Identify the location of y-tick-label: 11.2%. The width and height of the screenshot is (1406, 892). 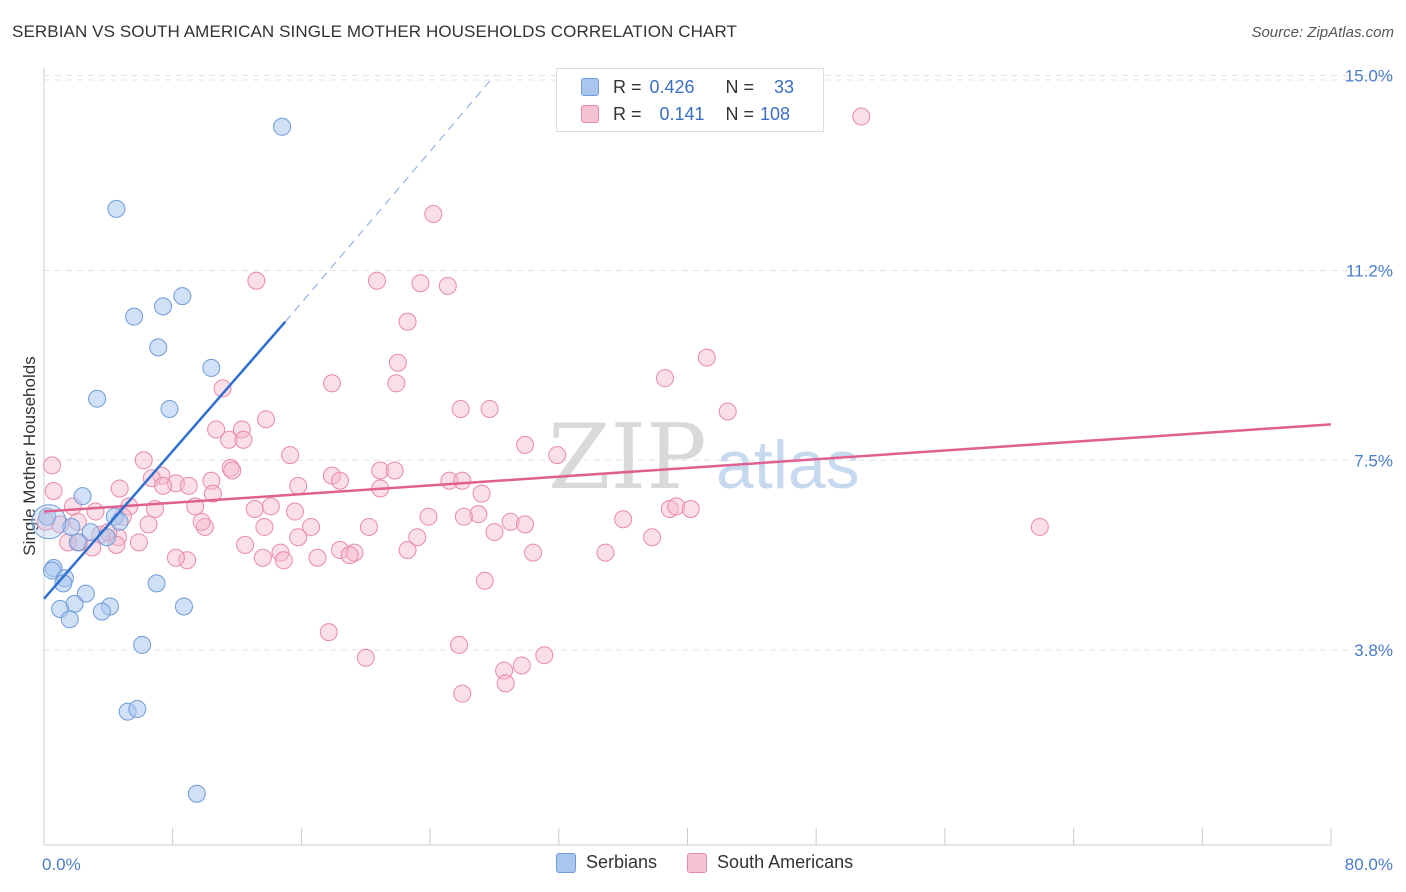
(1369, 270).